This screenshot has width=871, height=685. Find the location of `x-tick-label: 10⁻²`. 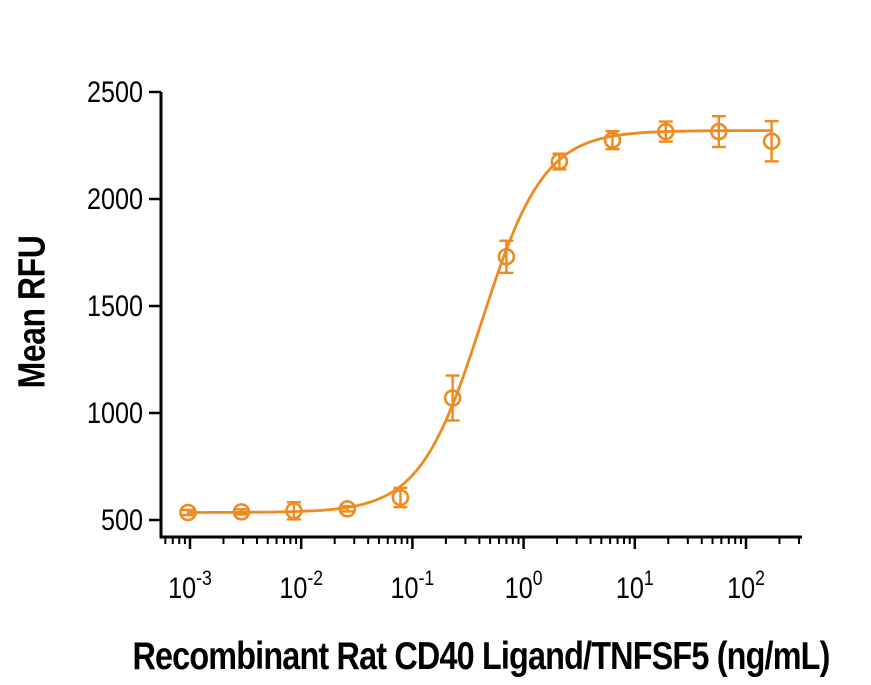

x-tick-label: 10⁻² is located at coordinates (301, 586).